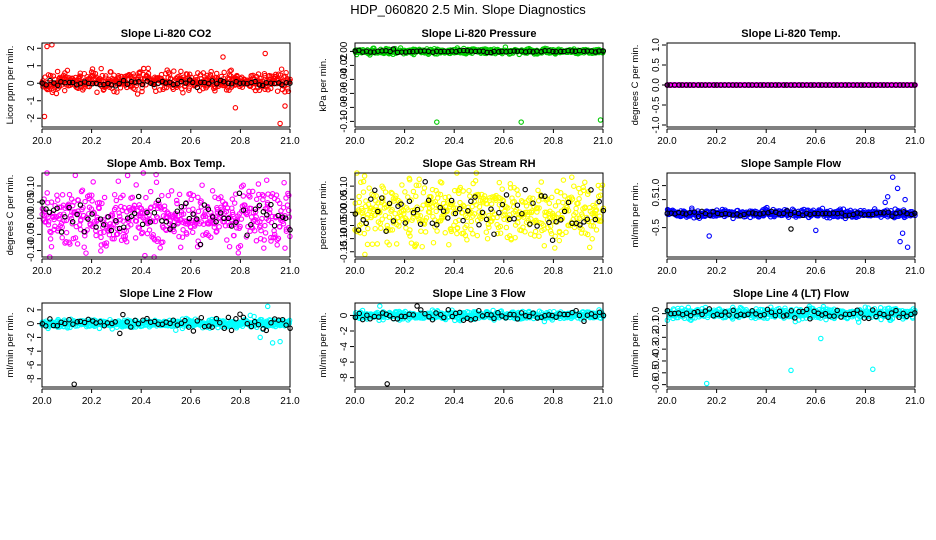  I want to click on series-all, so click(166, 215).